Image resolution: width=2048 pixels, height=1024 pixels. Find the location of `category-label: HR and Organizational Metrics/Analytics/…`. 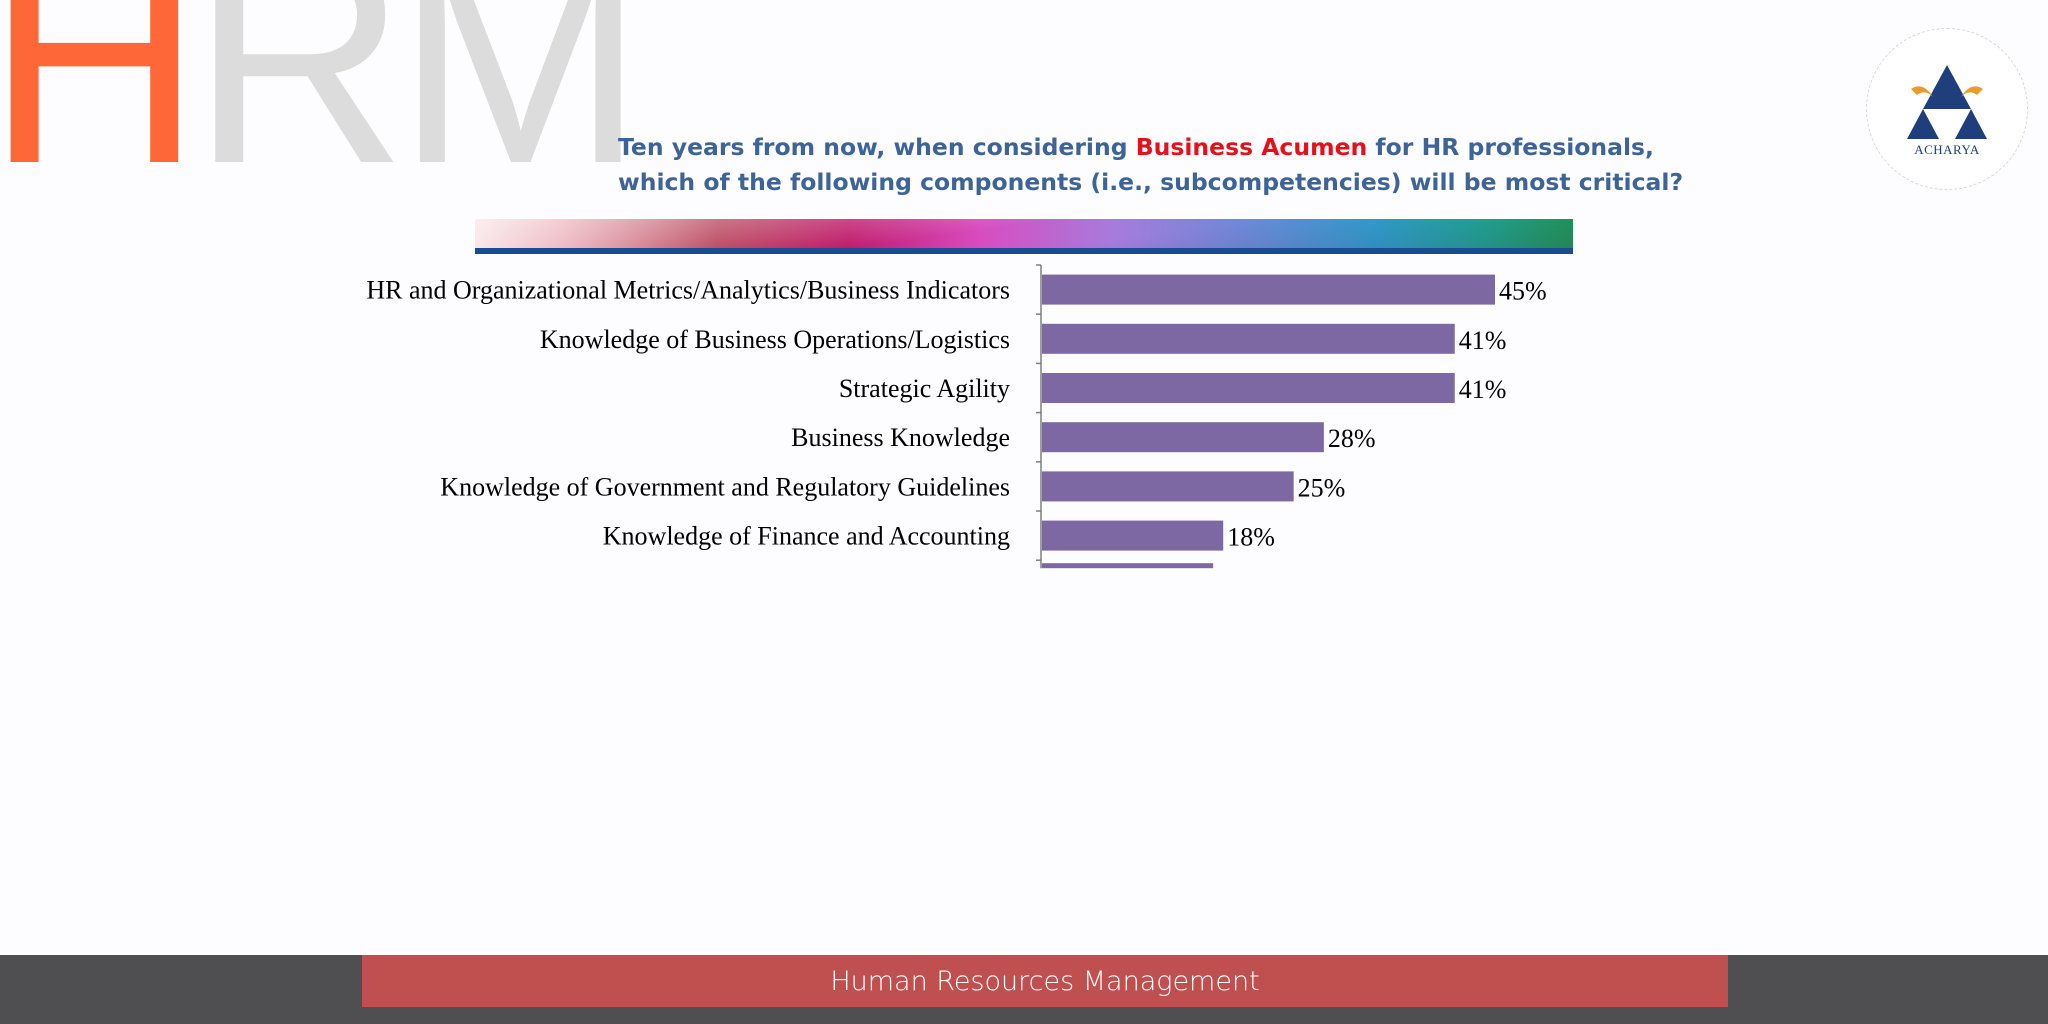

category-label: HR and Organizational Metrics/Analytics/… is located at coordinates (688, 290).